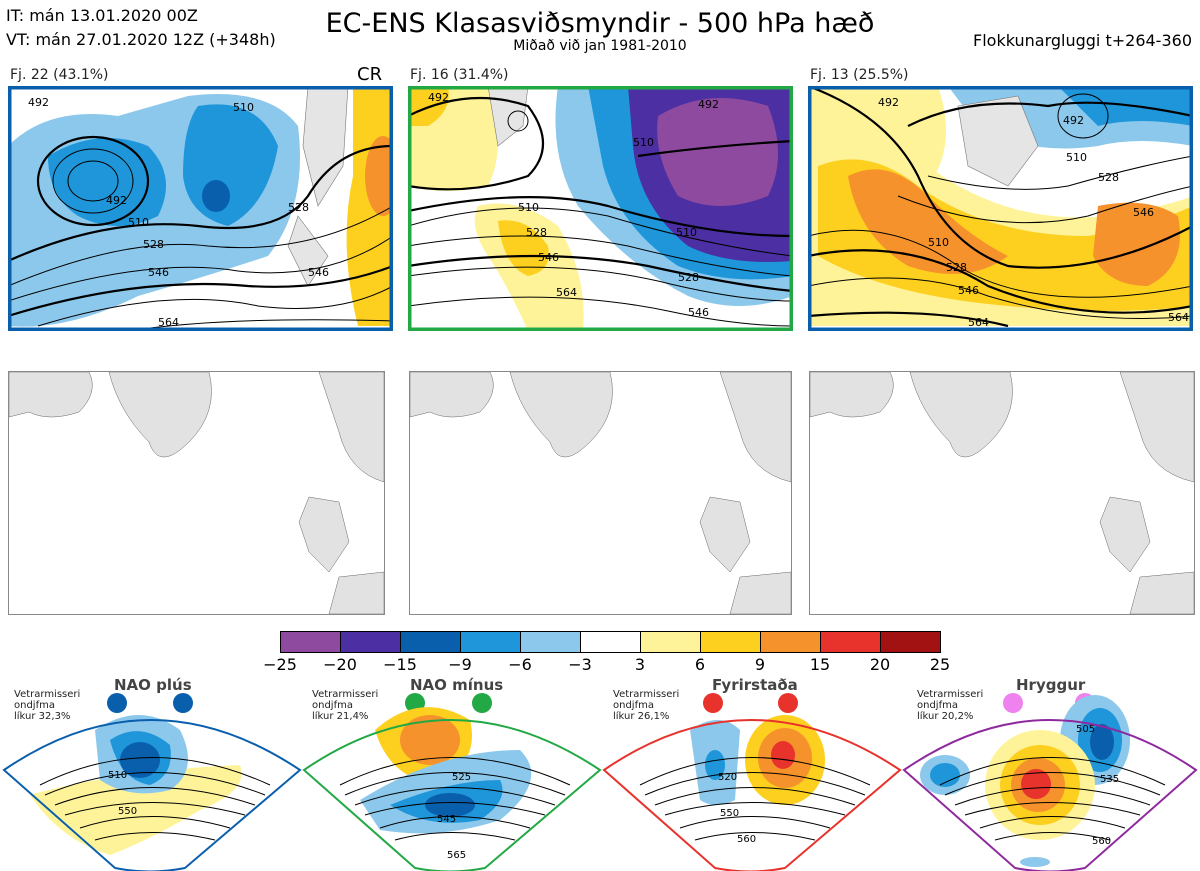 The width and height of the screenshot is (1200, 871). What do you see at coordinates (400, 664) in the screenshot?
I see `colorbar-tick-label: −15` at bounding box center [400, 664].